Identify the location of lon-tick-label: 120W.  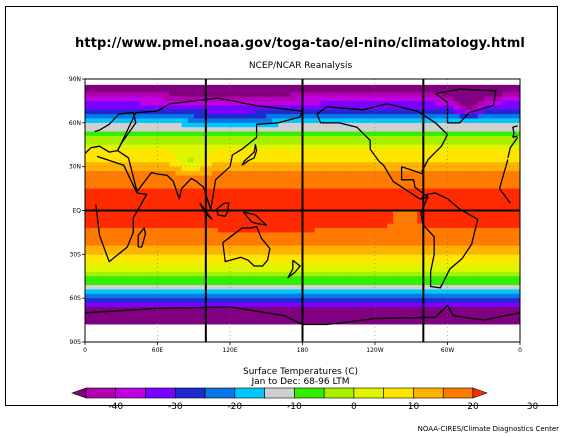
(374, 350).